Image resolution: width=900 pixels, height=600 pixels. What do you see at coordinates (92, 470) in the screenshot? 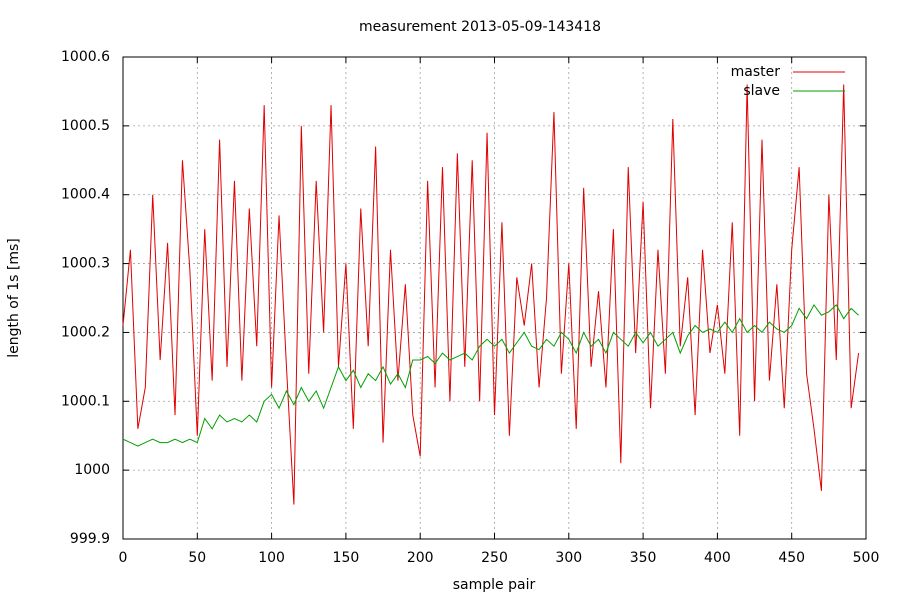
I see `y-tick-label: 1000` at bounding box center [92, 470].